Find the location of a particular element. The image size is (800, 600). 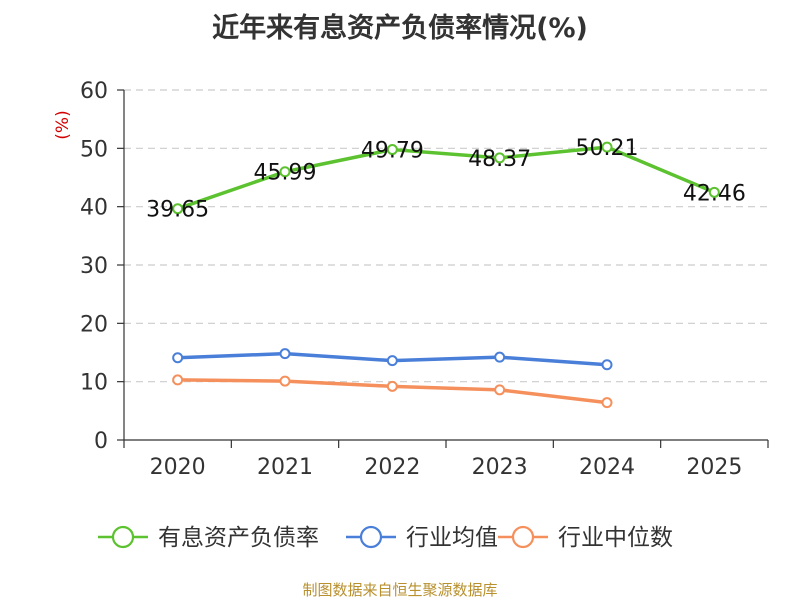

data-label: 42.46 is located at coordinates (714, 193).